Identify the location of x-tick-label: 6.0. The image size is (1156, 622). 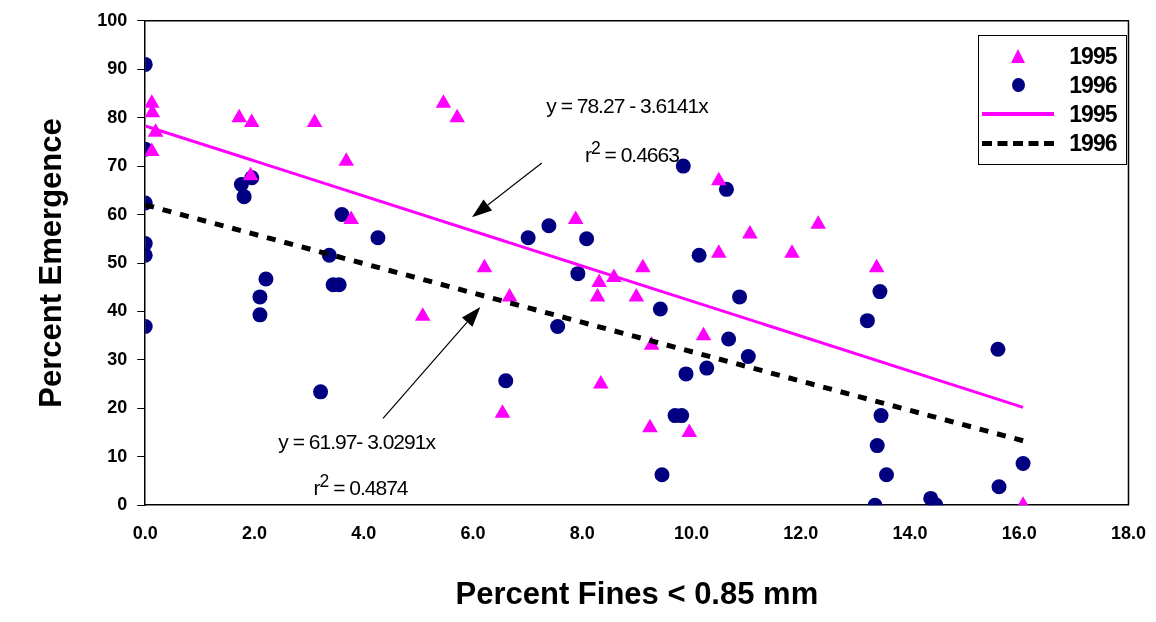
(473, 532).